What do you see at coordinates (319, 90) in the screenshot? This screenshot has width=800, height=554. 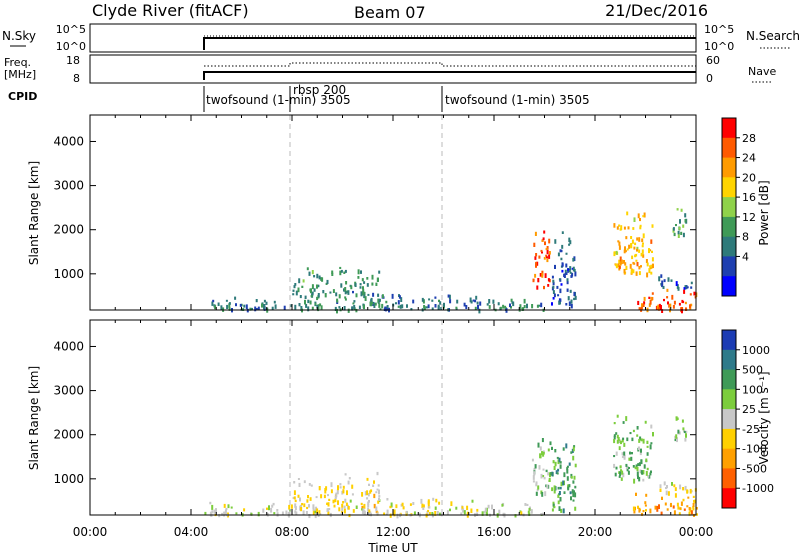 I see `cpid-program-2: rbsp 200` at bounding box center [319, 90].